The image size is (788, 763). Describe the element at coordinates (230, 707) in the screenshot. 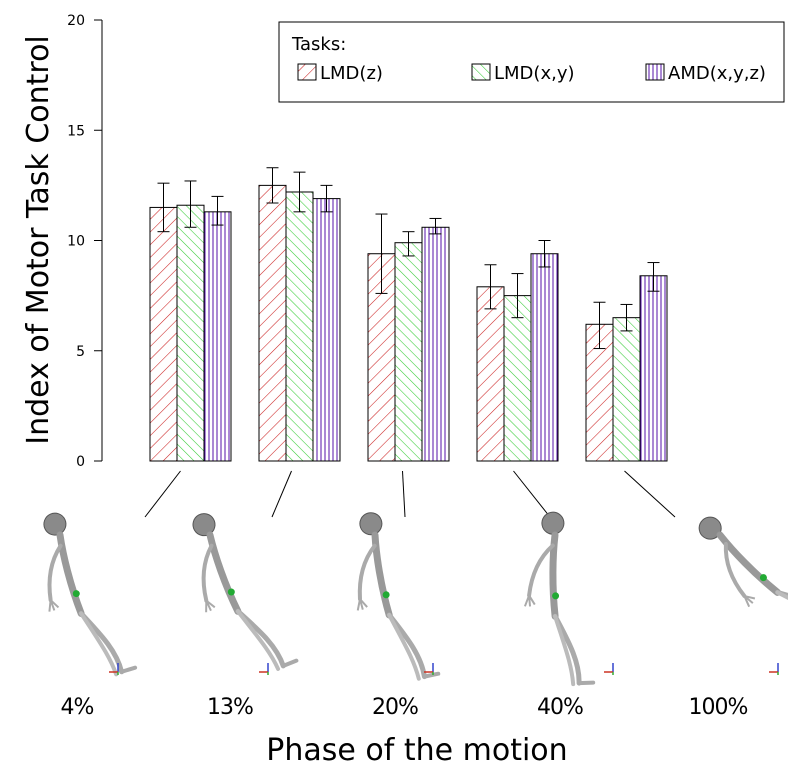

I see `phase-label: 13%` at that location.